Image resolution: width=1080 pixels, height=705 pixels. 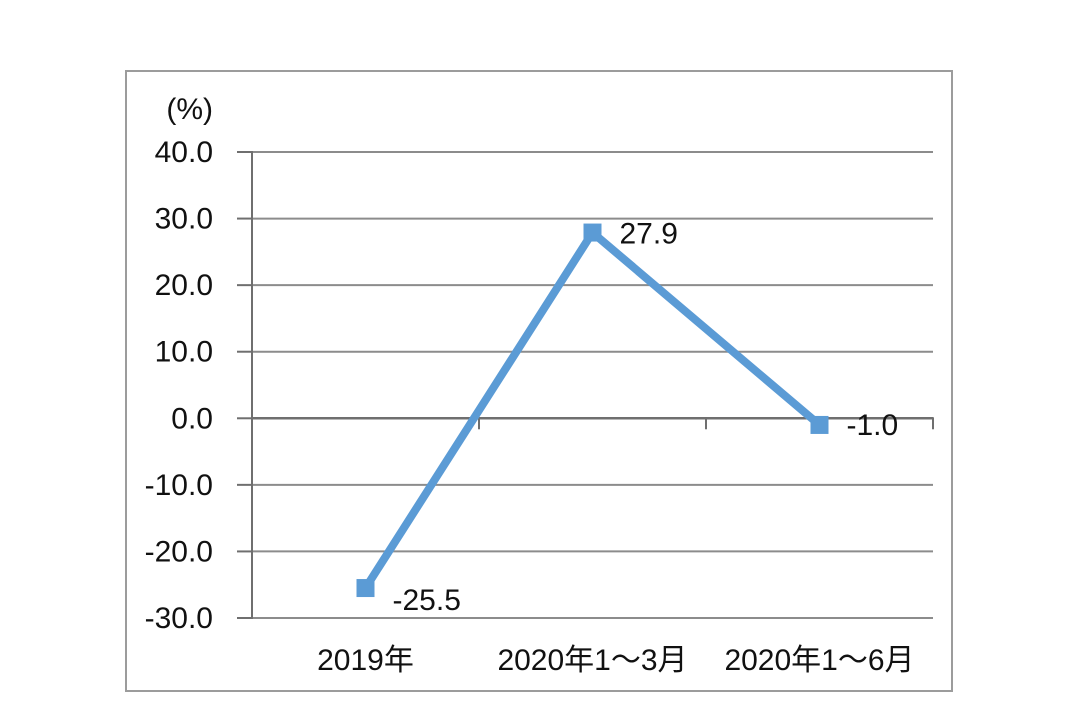 What do you see at coordinates (819, 660) in the screenshot?
I see `x-category-label: 2020年1～6月` at bounding box center [819, 660].